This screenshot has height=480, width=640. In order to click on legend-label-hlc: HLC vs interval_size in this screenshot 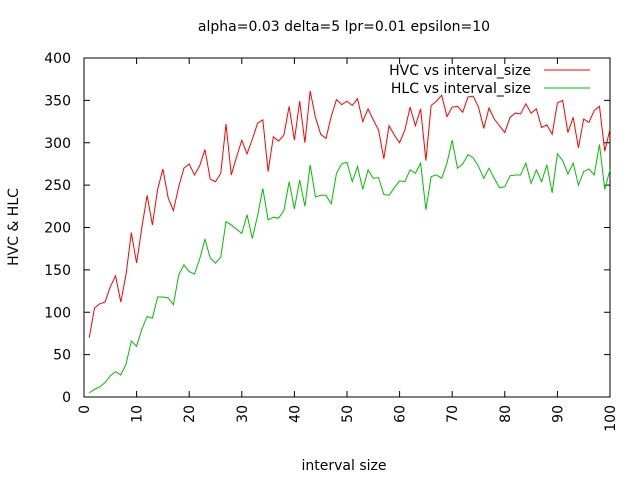, I will do `click(461, 89)`.